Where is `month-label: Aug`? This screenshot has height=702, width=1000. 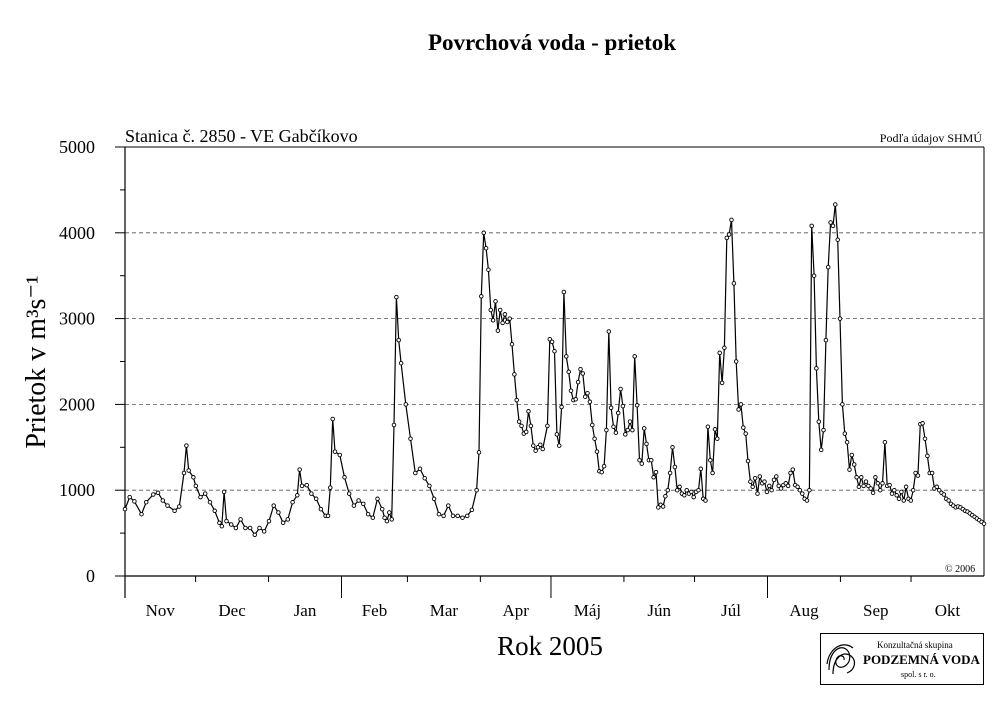
month-label: Aug is located at coordinates (804, 610).